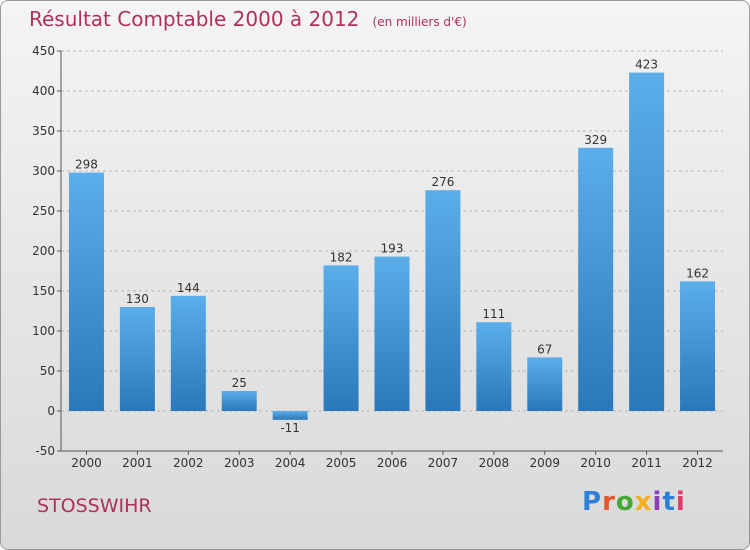  I want to click on y-tick-label: 150, so click(43, 291).